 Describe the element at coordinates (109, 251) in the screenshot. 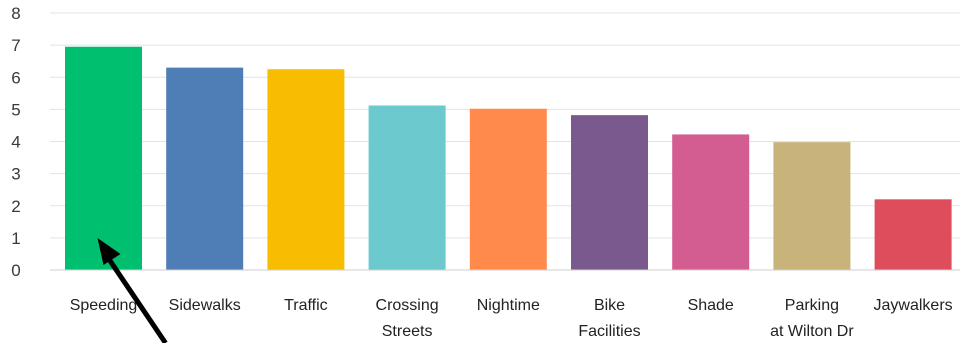

I see `arrow-head` at that location.